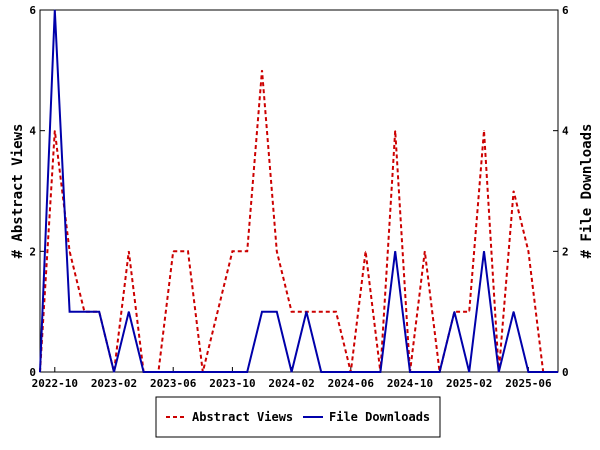 This screenshot has width=600, height=450. What do you see at coordinates (565, 251) in the screenshot?
I see `y-tick-label-right-2: 2` at bounding box center [565, 251].